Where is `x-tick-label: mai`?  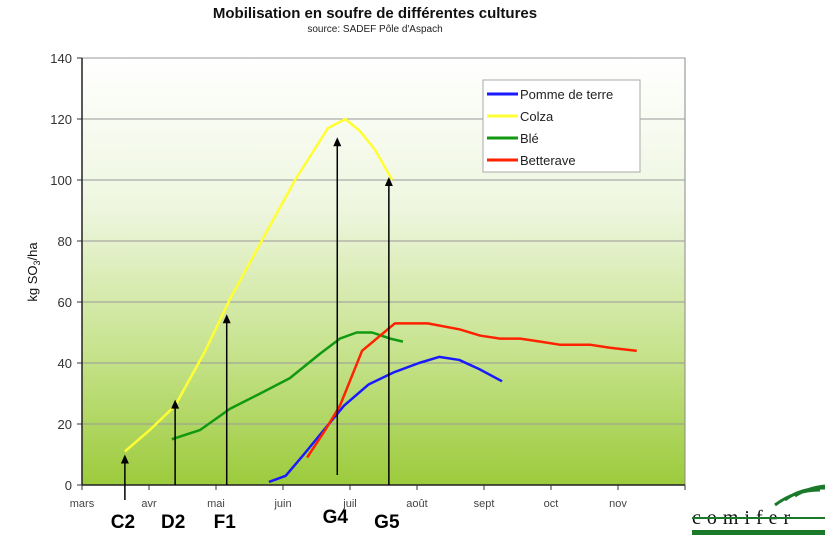 x-tick-label: mai is located at coordinates (216, 504).